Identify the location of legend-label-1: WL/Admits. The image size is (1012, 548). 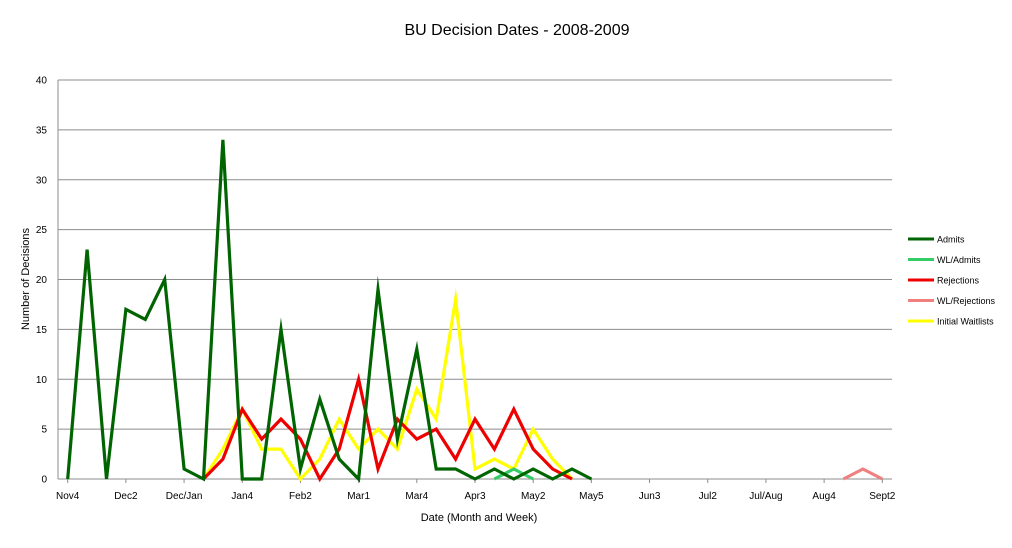
(959, 260).